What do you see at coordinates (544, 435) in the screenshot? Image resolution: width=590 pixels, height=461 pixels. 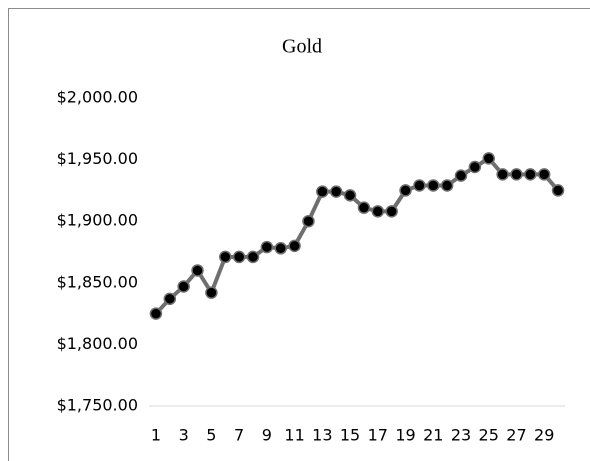 I see `x-tick-label: 29` at bounding box center [544, 435].